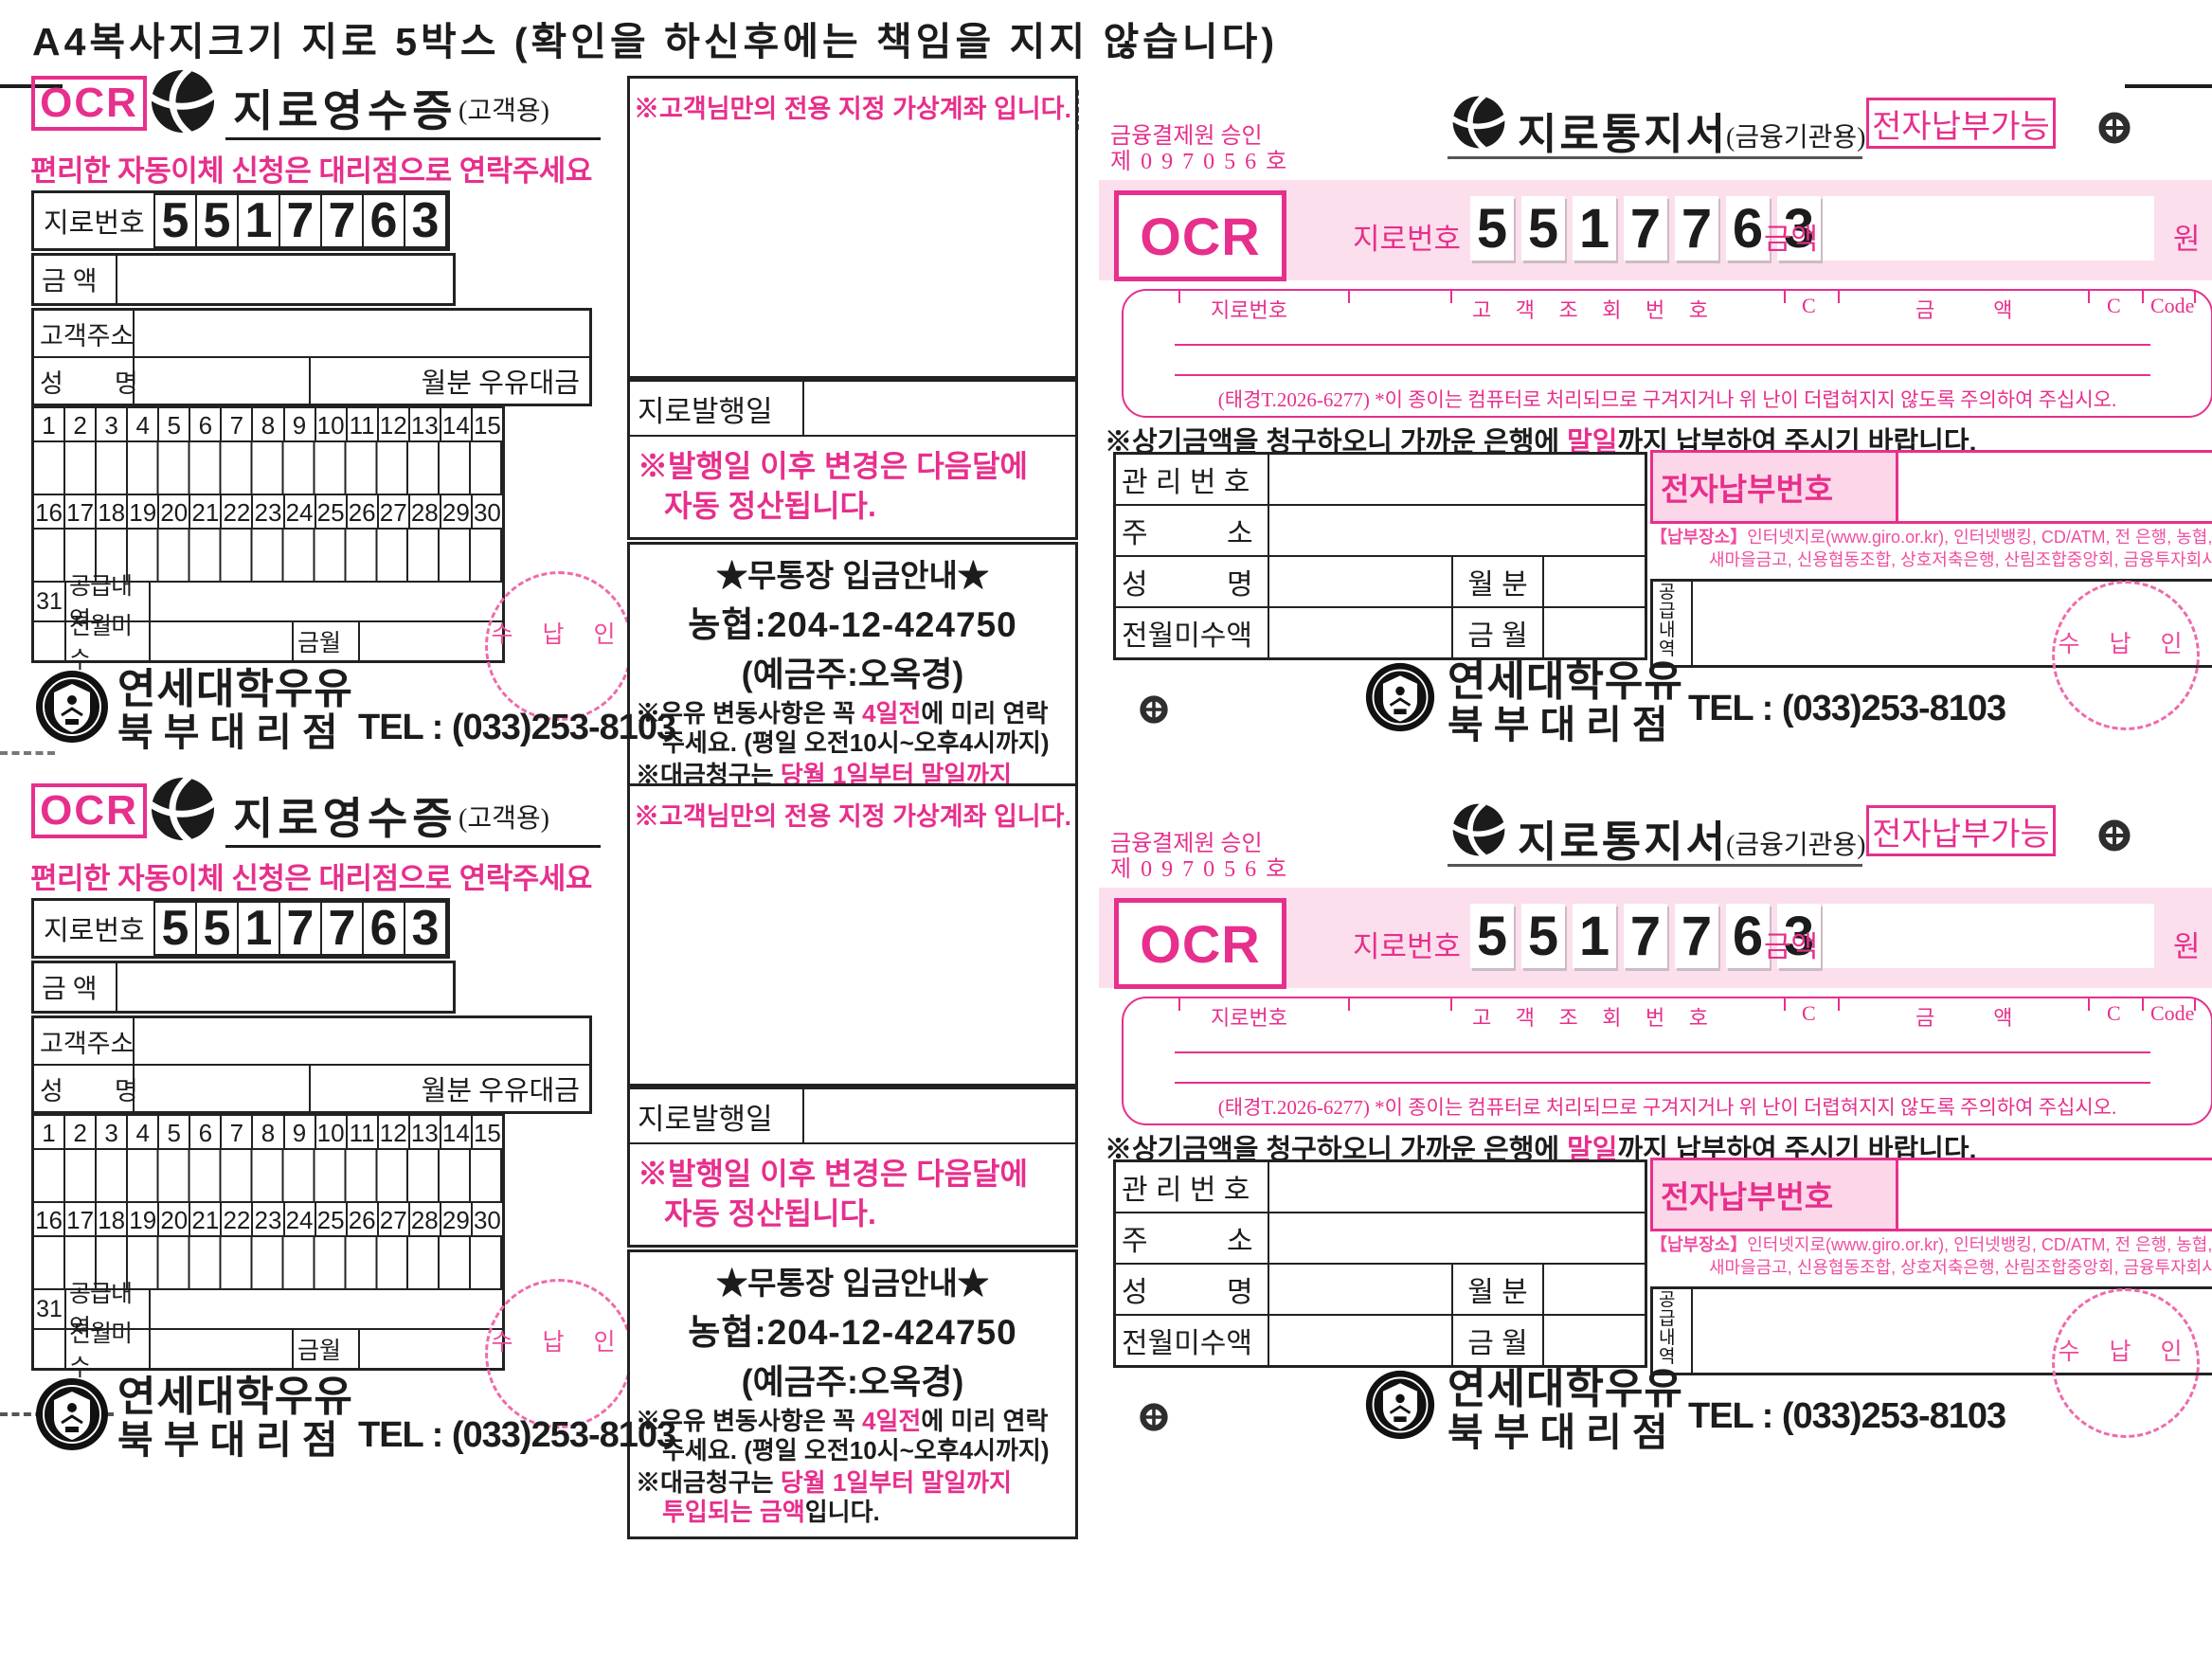 This screenshot has width=2212, height=1653. What do you see at coordinates (301, 1219) in the screenshot?
I see `day-cell: 24` at bounding box center [301, 1219].